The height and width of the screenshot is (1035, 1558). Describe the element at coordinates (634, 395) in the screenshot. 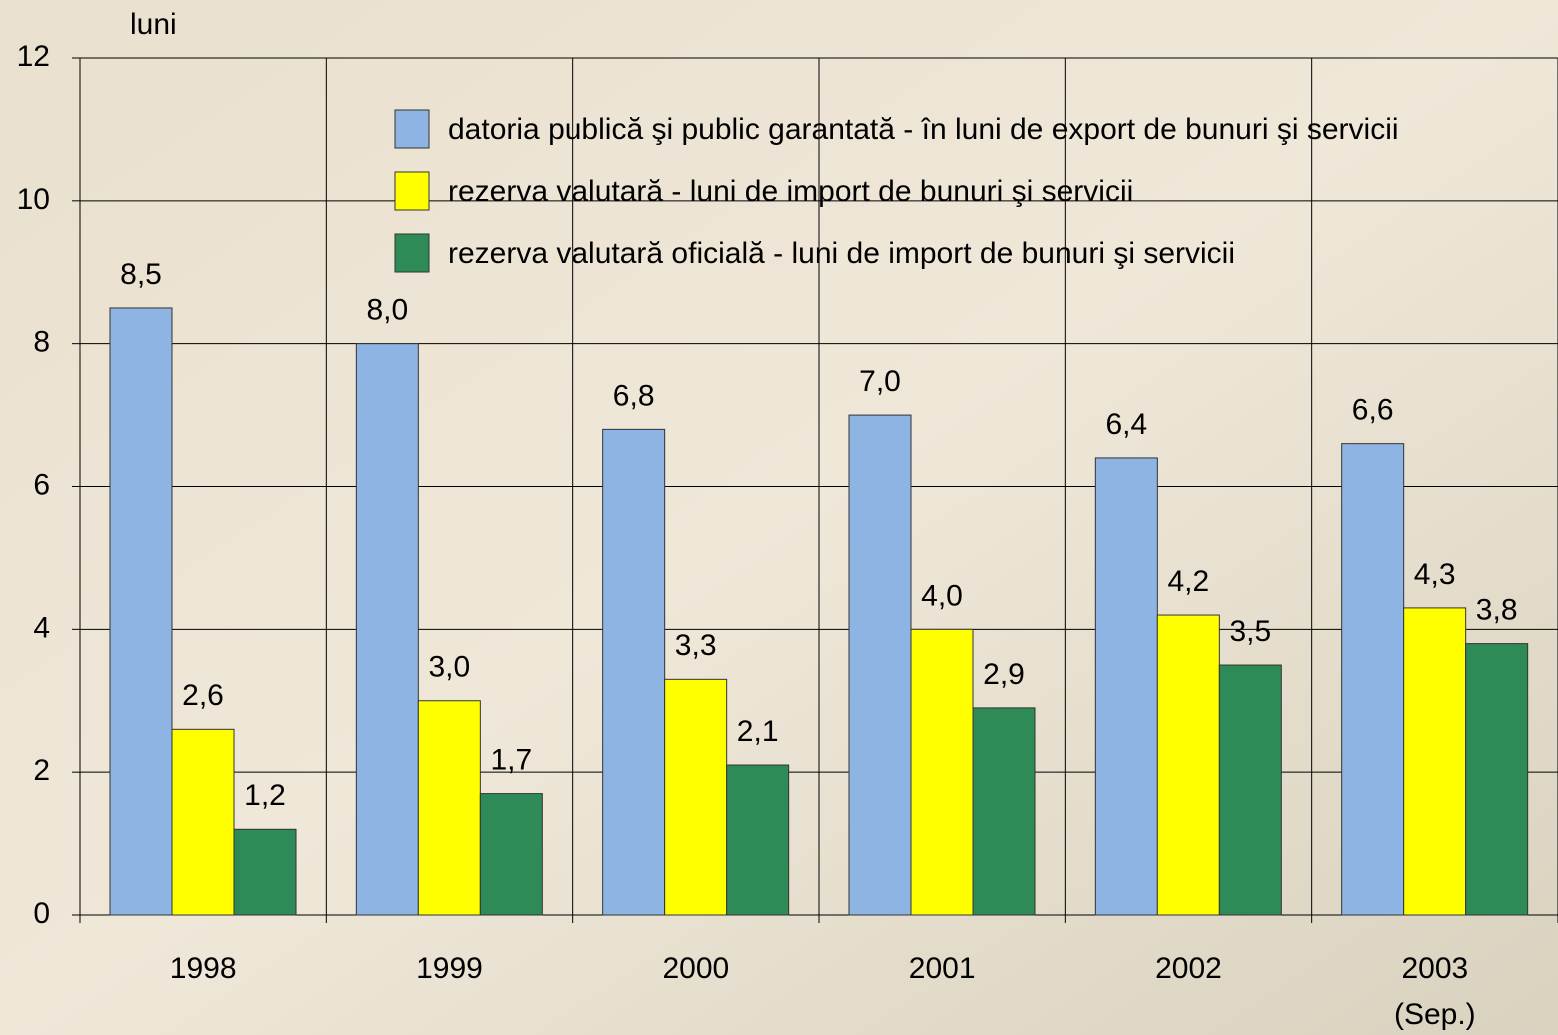

I see `data-label: 6,8` at that location.